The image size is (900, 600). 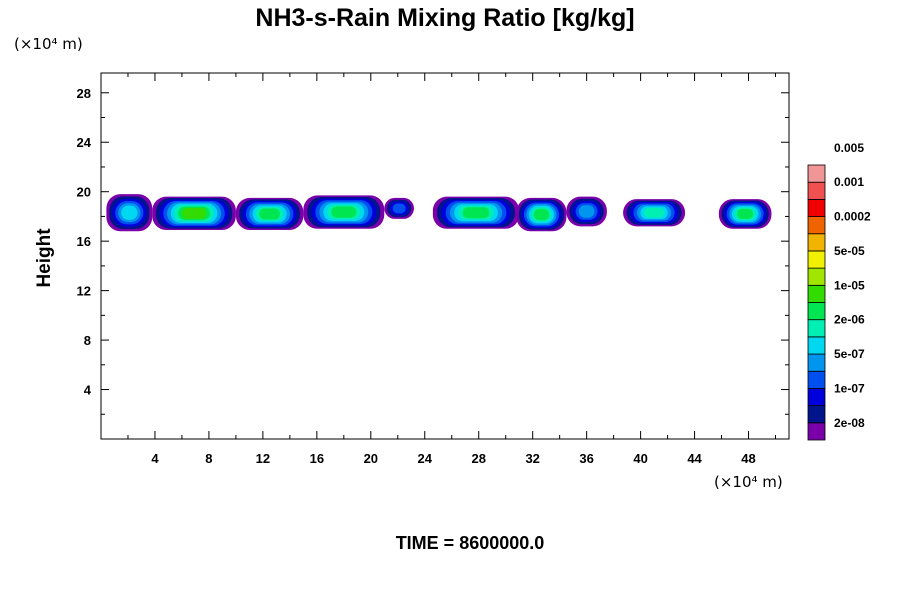 I want to click on y-tick-label: 20, so click(x=84, y=192).